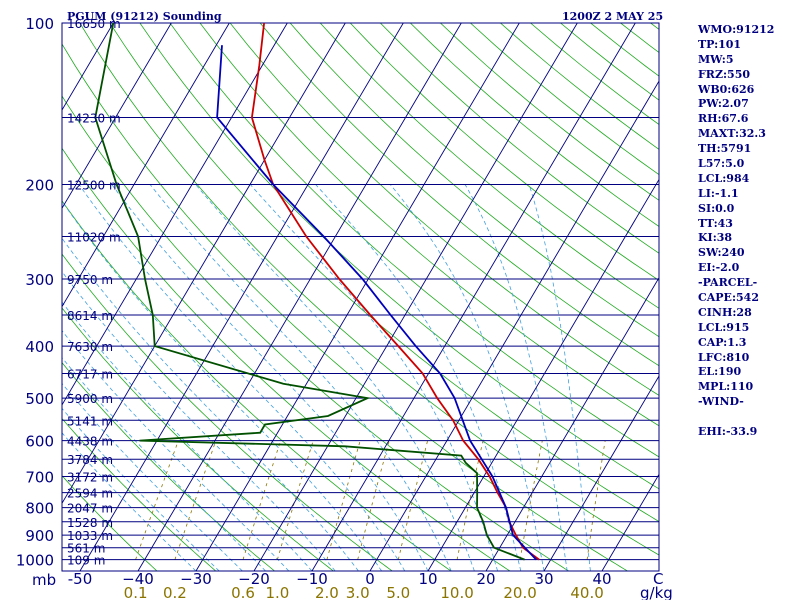  What do you see at coordinates (90, 280) in the screenshot?
I see `height-label: 9750 m` at bounding box center [90, 280].